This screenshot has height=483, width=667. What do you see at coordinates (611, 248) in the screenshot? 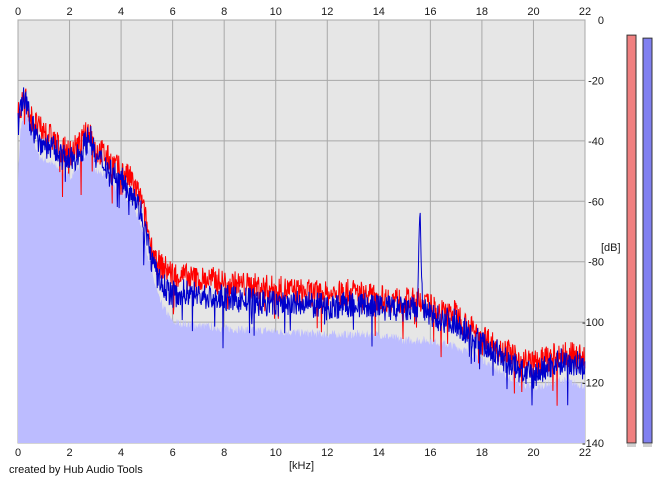
I see `y-axis-label: [dB]` at bounding box center [611, 248].